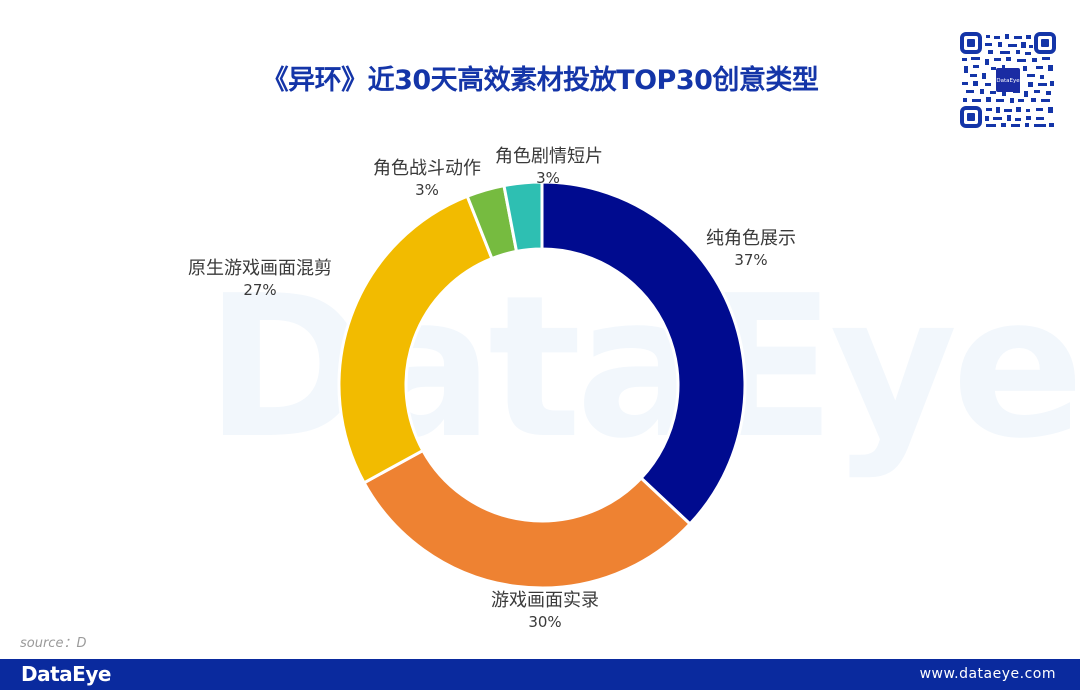 This screenshot has width=1080, height=690. What do you see at coordinates (540, 674) in the screenshot?
I see `footer-bar: DataEye www.dataeye.com` at bounding box center [540, 674].